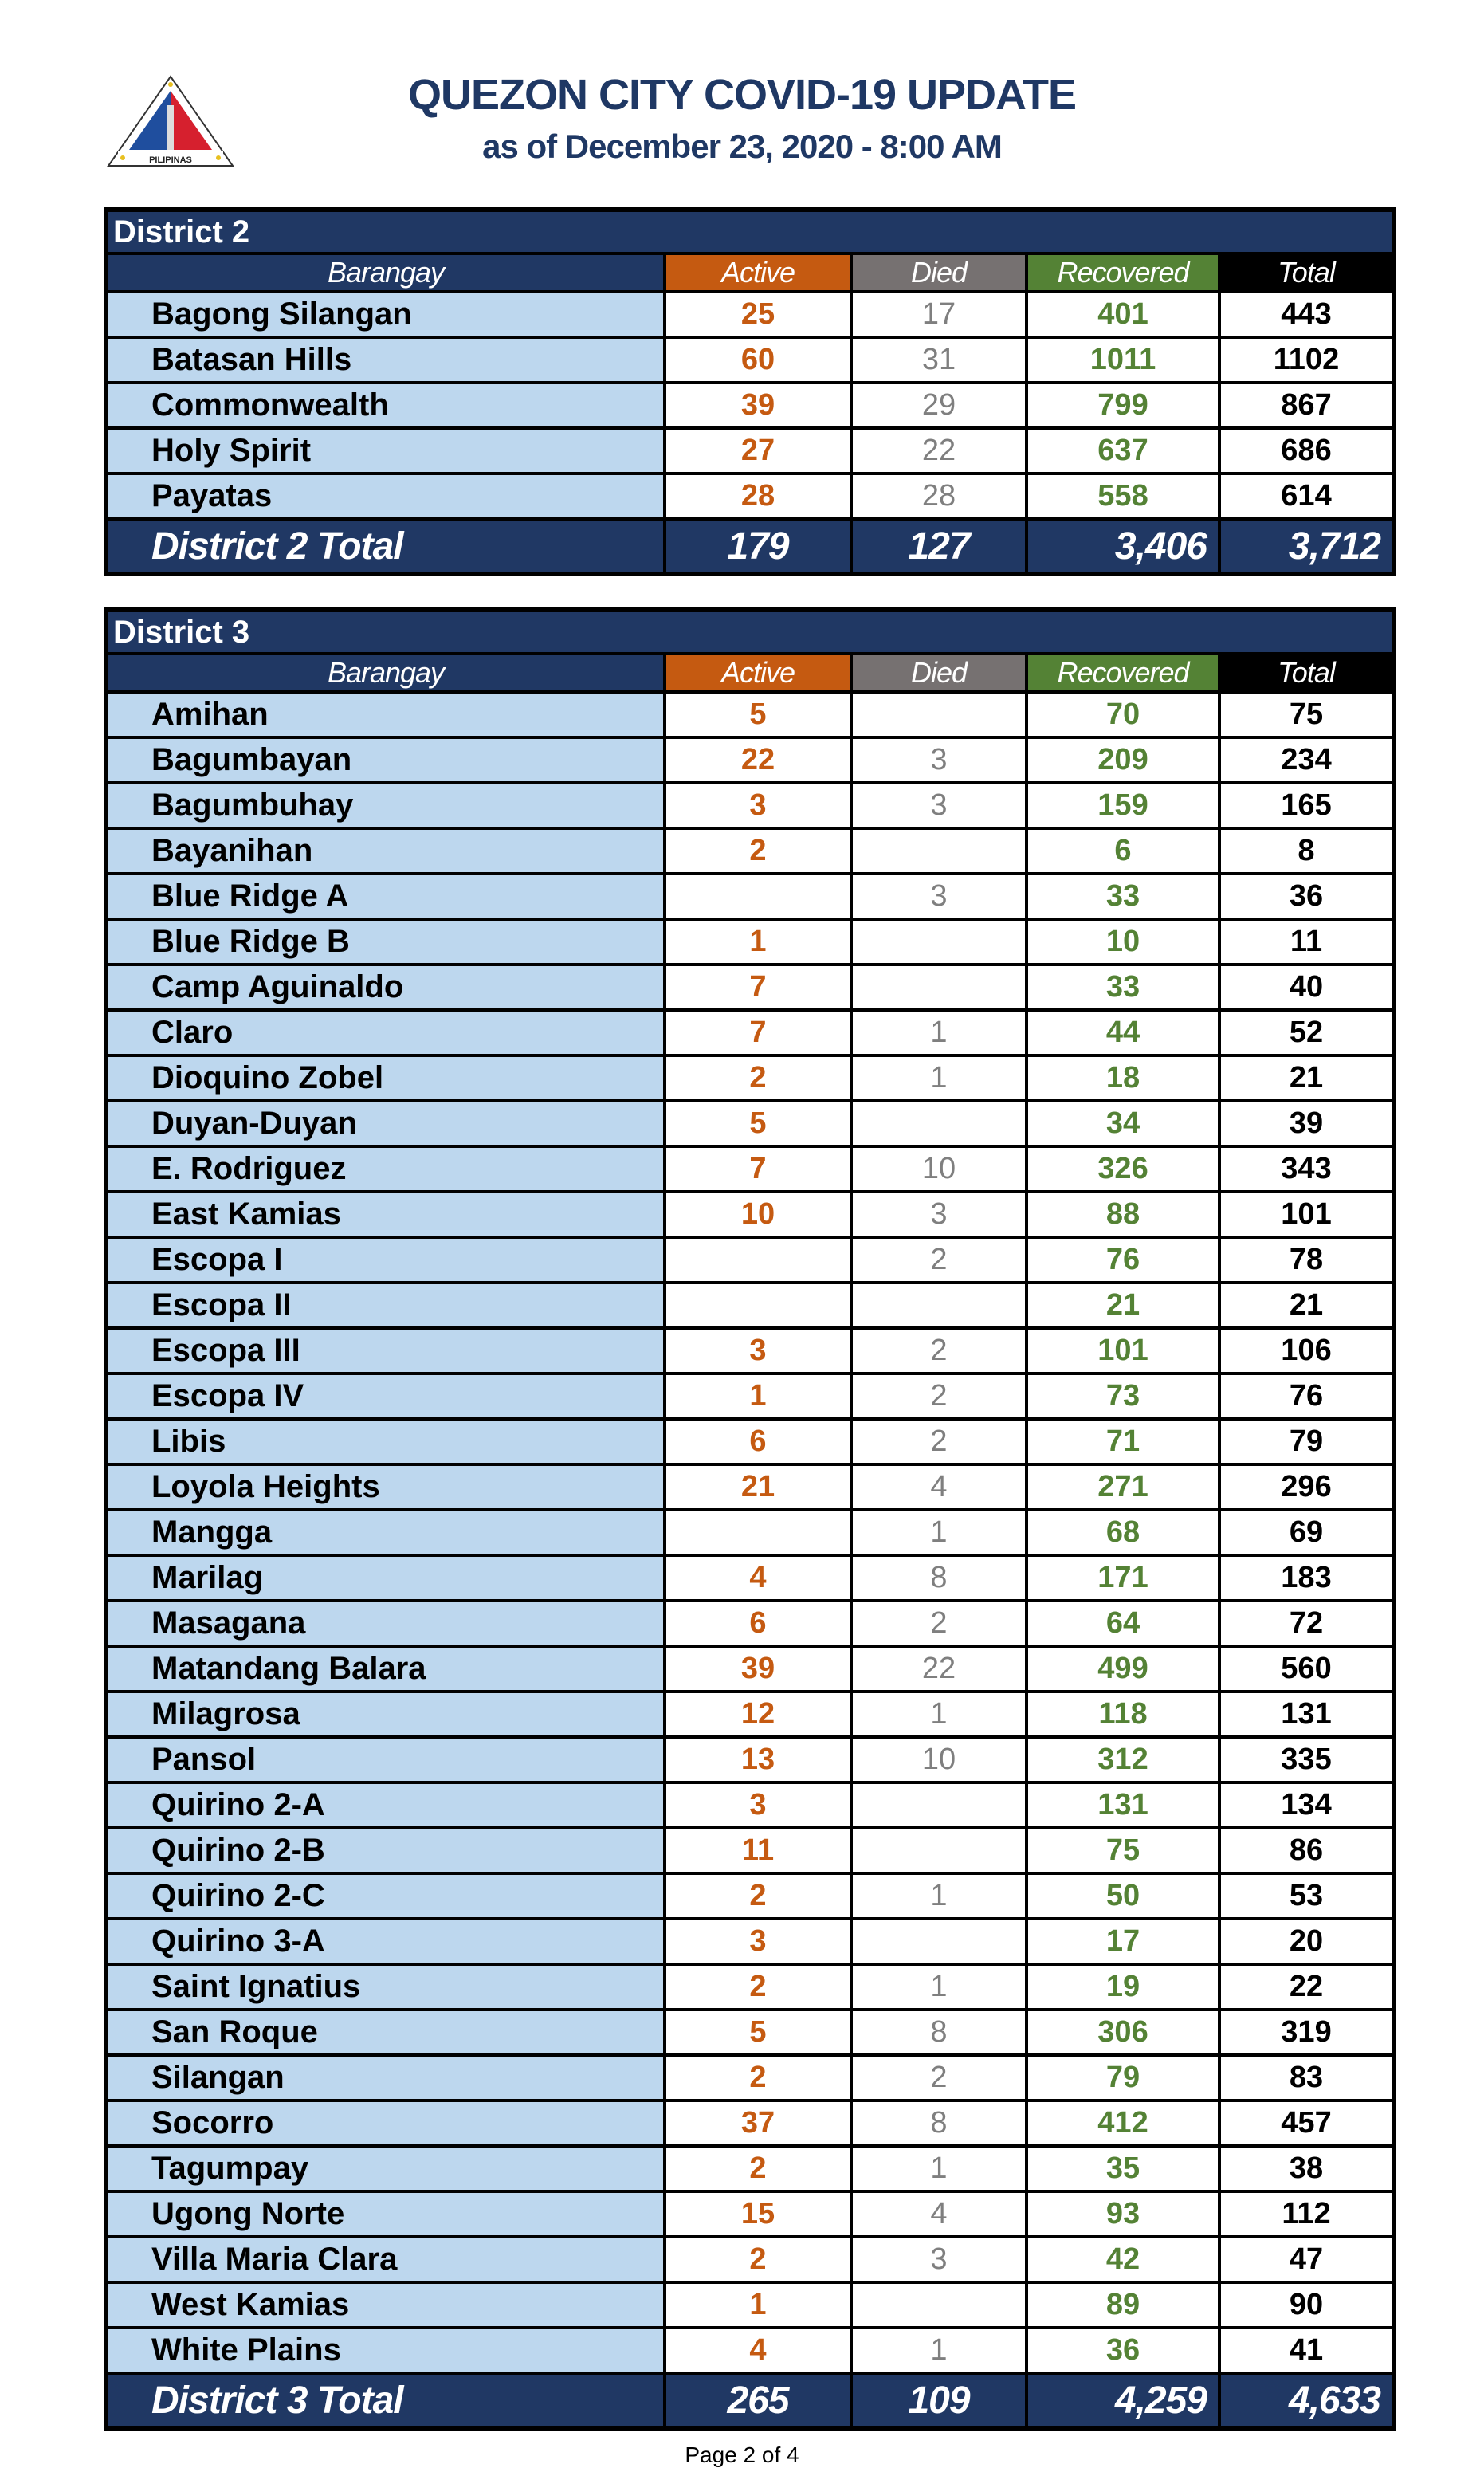  I want to click on barangay-name: Mangga, so click(385, 1533).